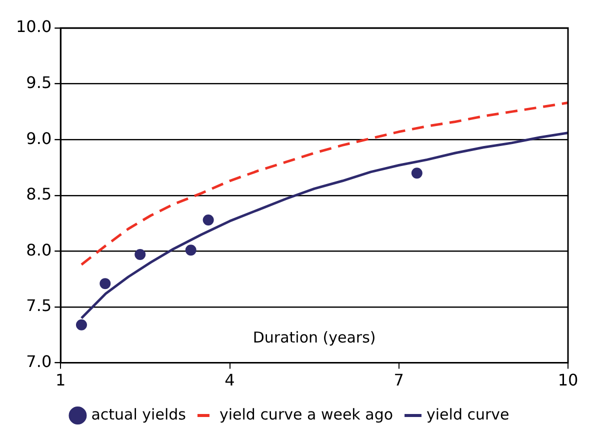  Describe the element at coordinates (138, 414) in the screenshot. I see `legend-label: actual yields` at that location.